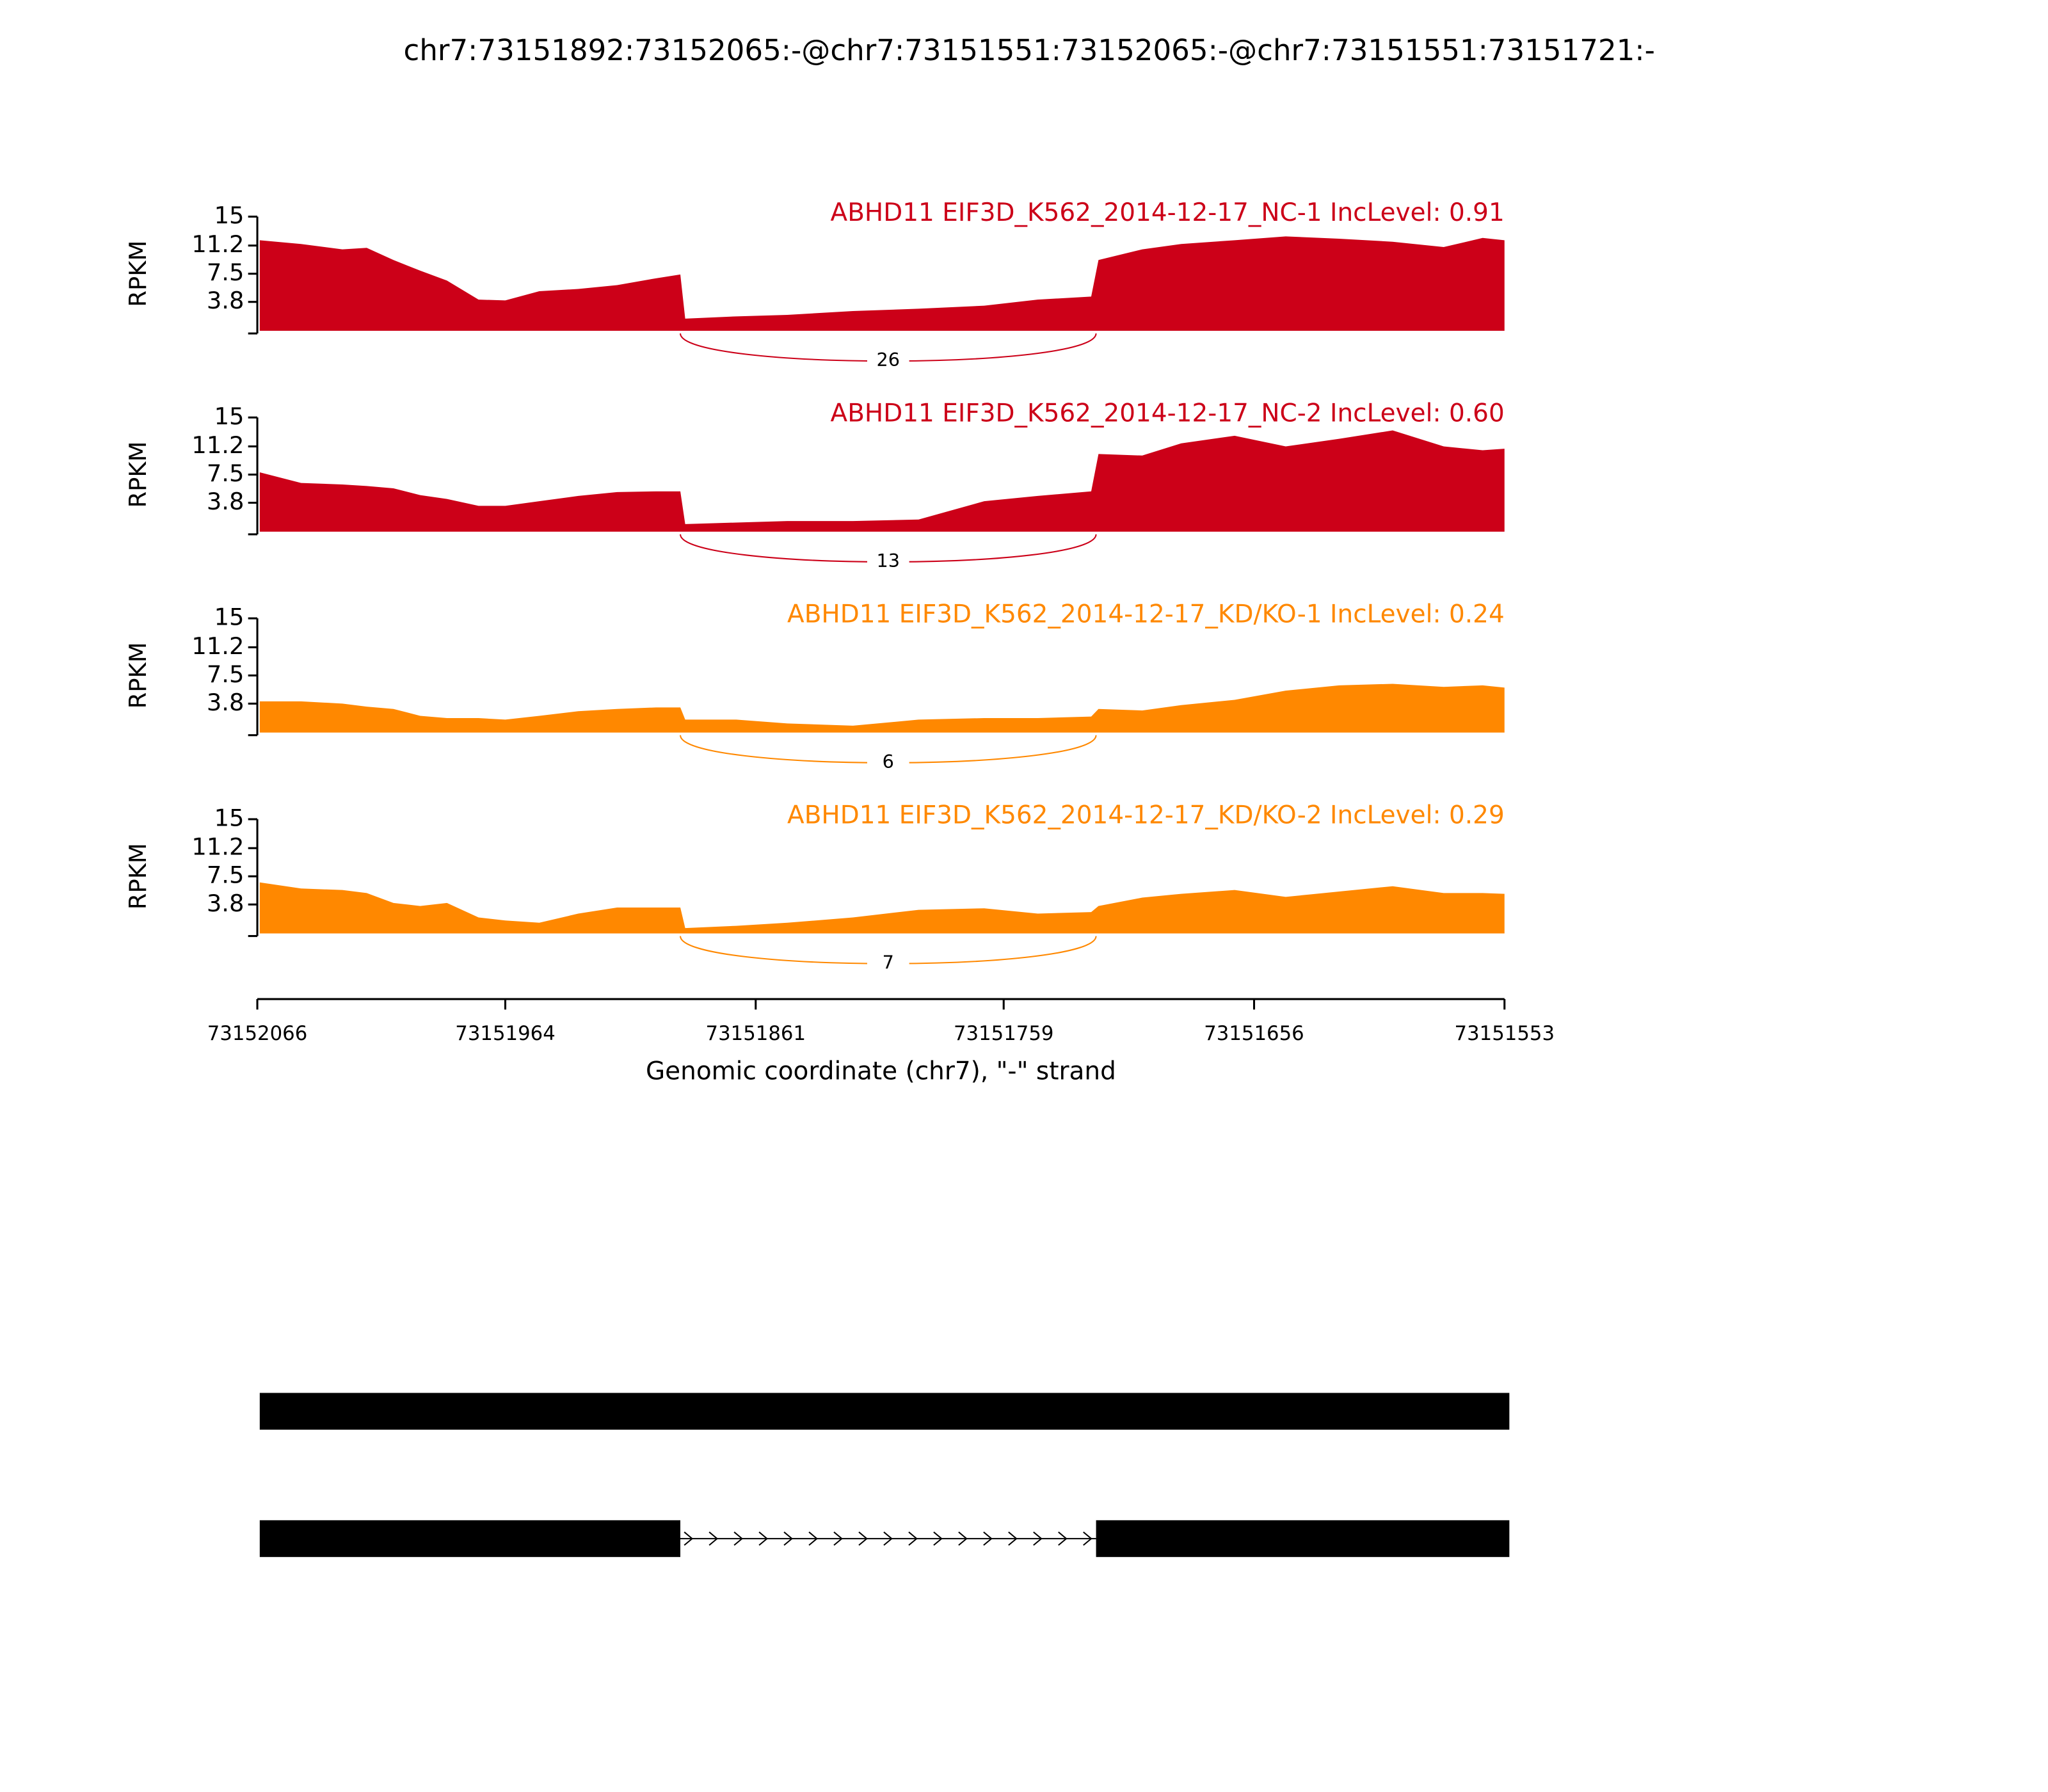  I want to click on x-tick-label: 73151861, so click(756, 1033).